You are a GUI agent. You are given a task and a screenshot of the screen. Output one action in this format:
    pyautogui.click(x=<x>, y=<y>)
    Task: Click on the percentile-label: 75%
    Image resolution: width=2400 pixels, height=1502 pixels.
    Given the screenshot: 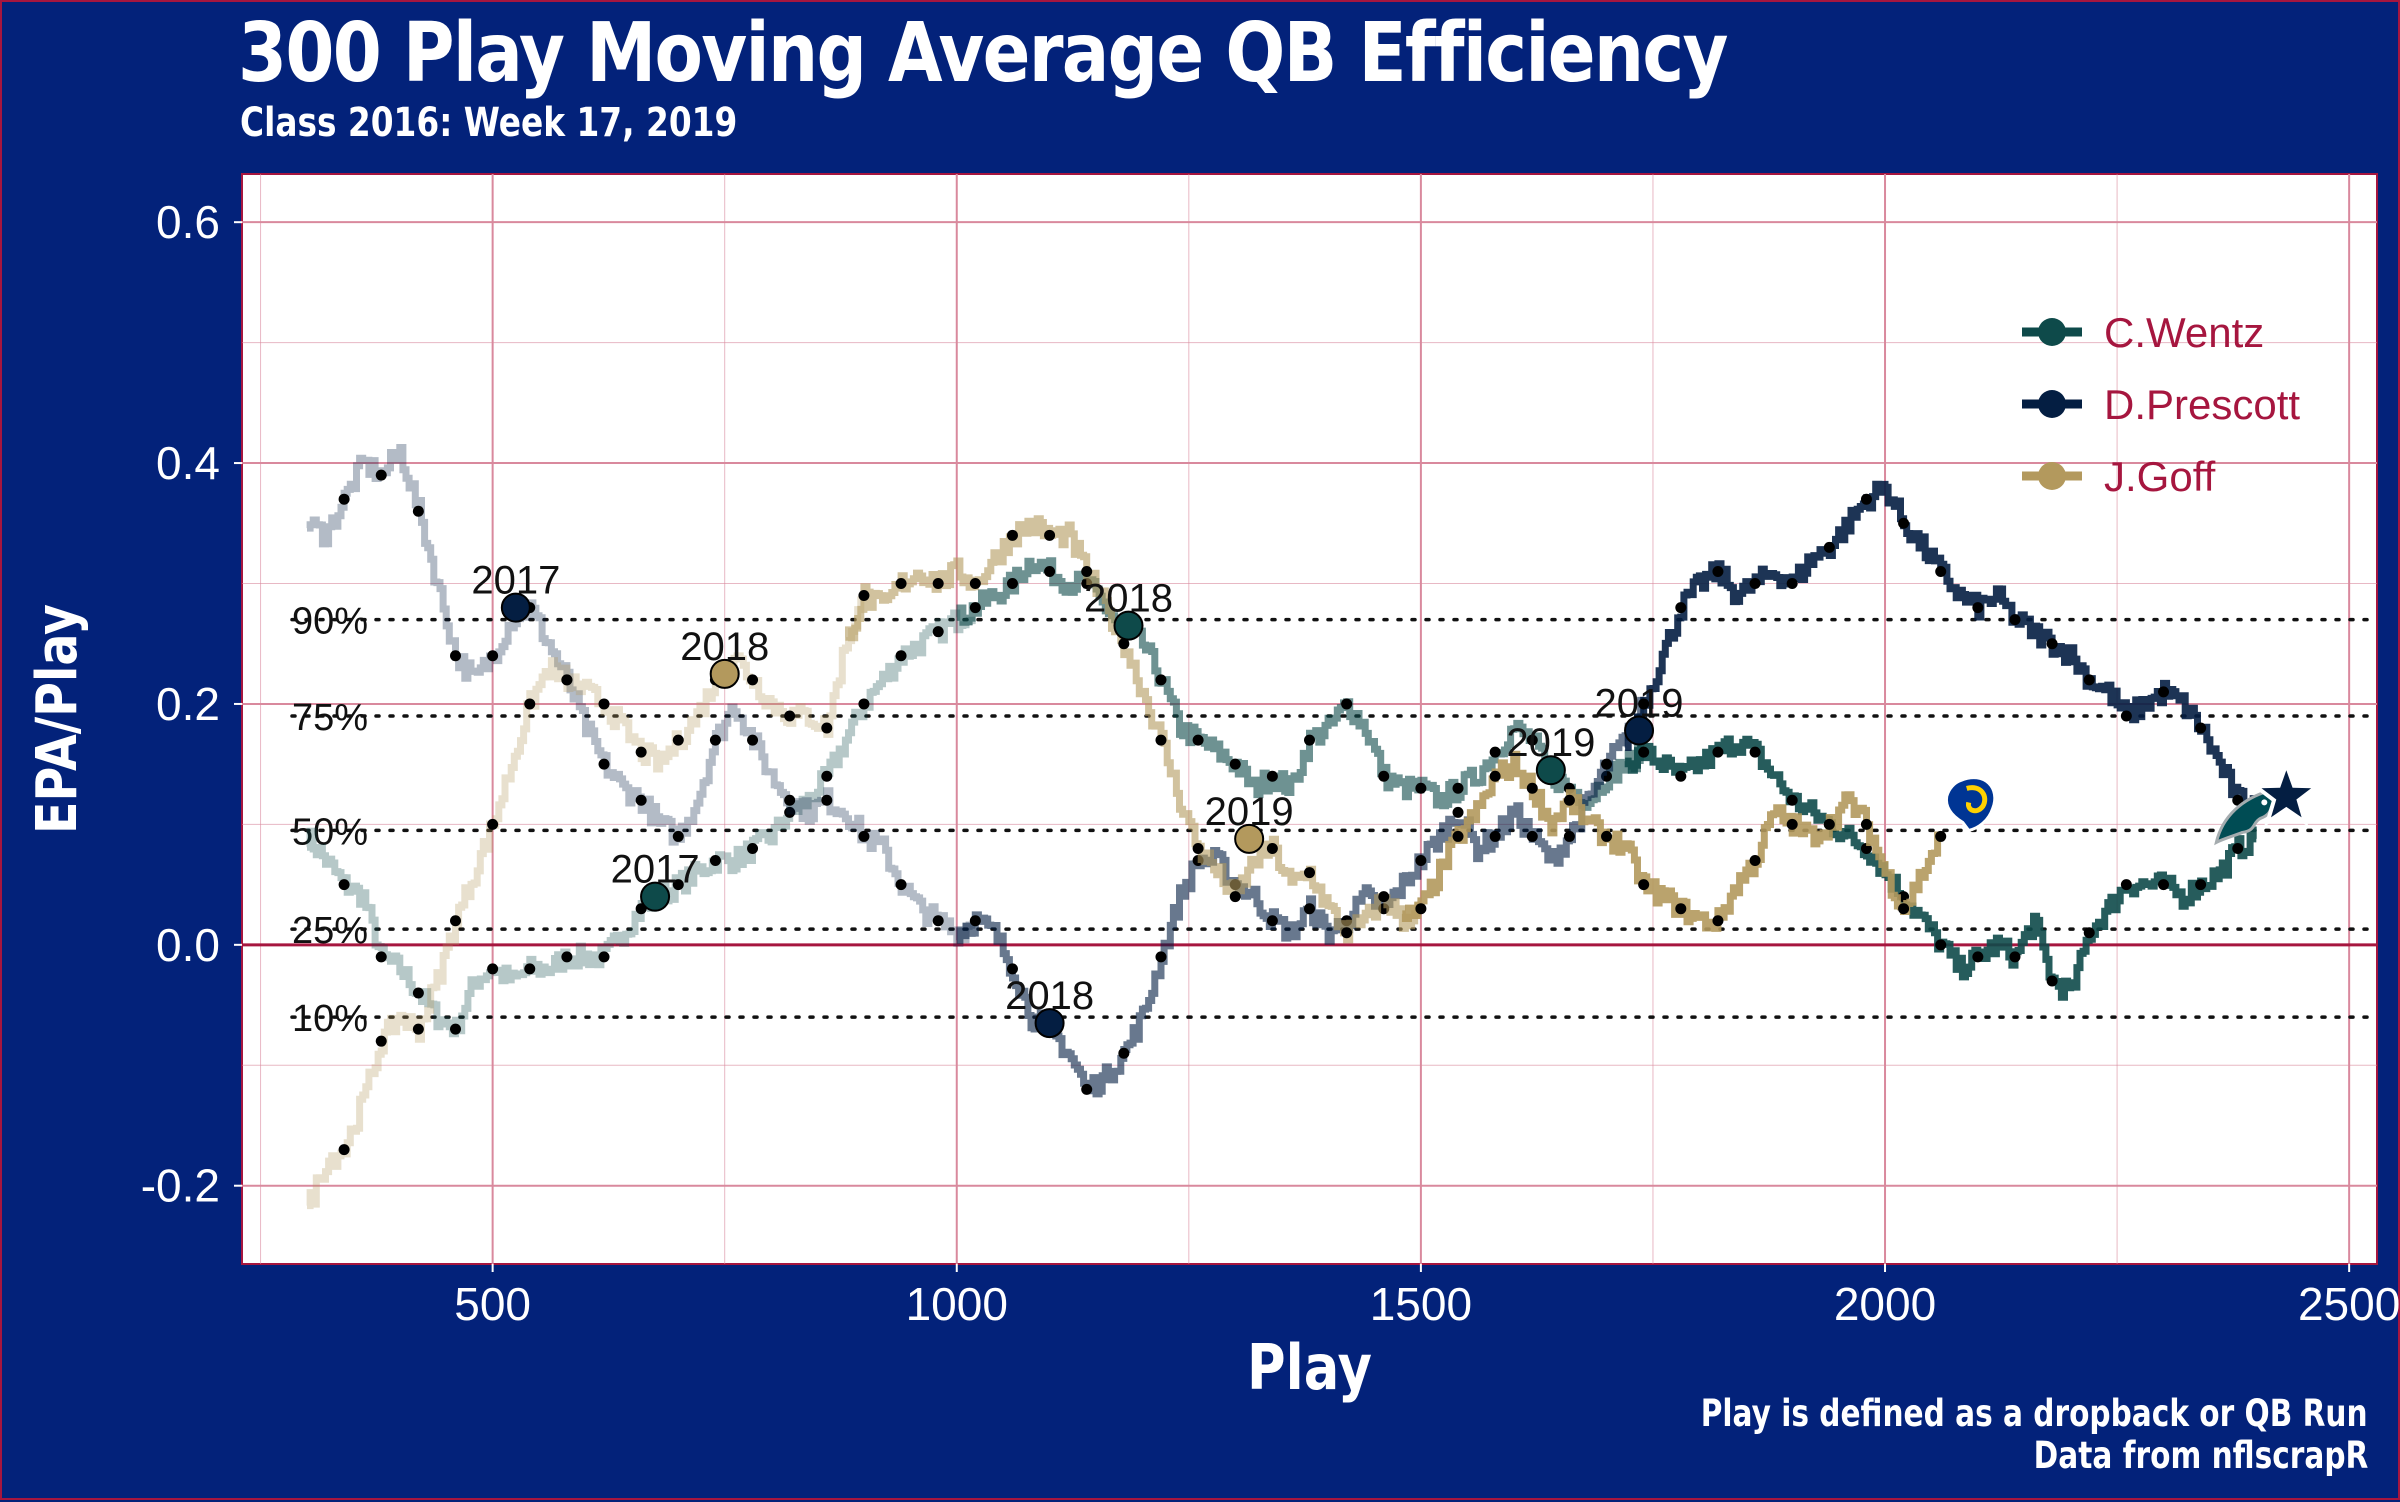 What is the action you would take?
    pyautogui.click(x=330, y=718)
    